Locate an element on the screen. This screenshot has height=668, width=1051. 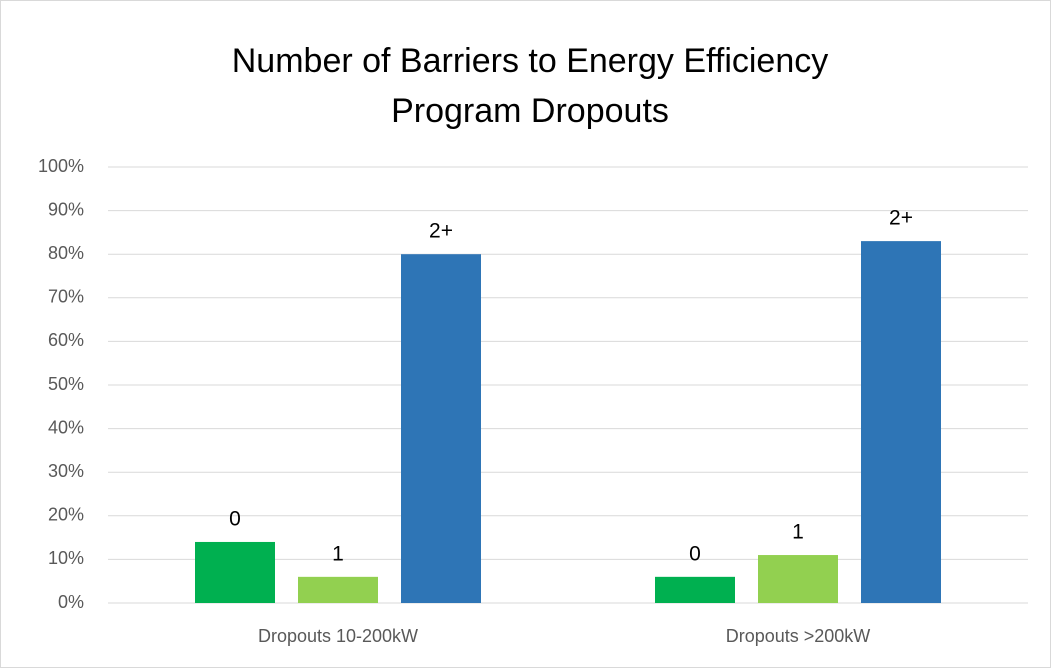
y-tick-label: 50% is located at coordinates (66, 384).